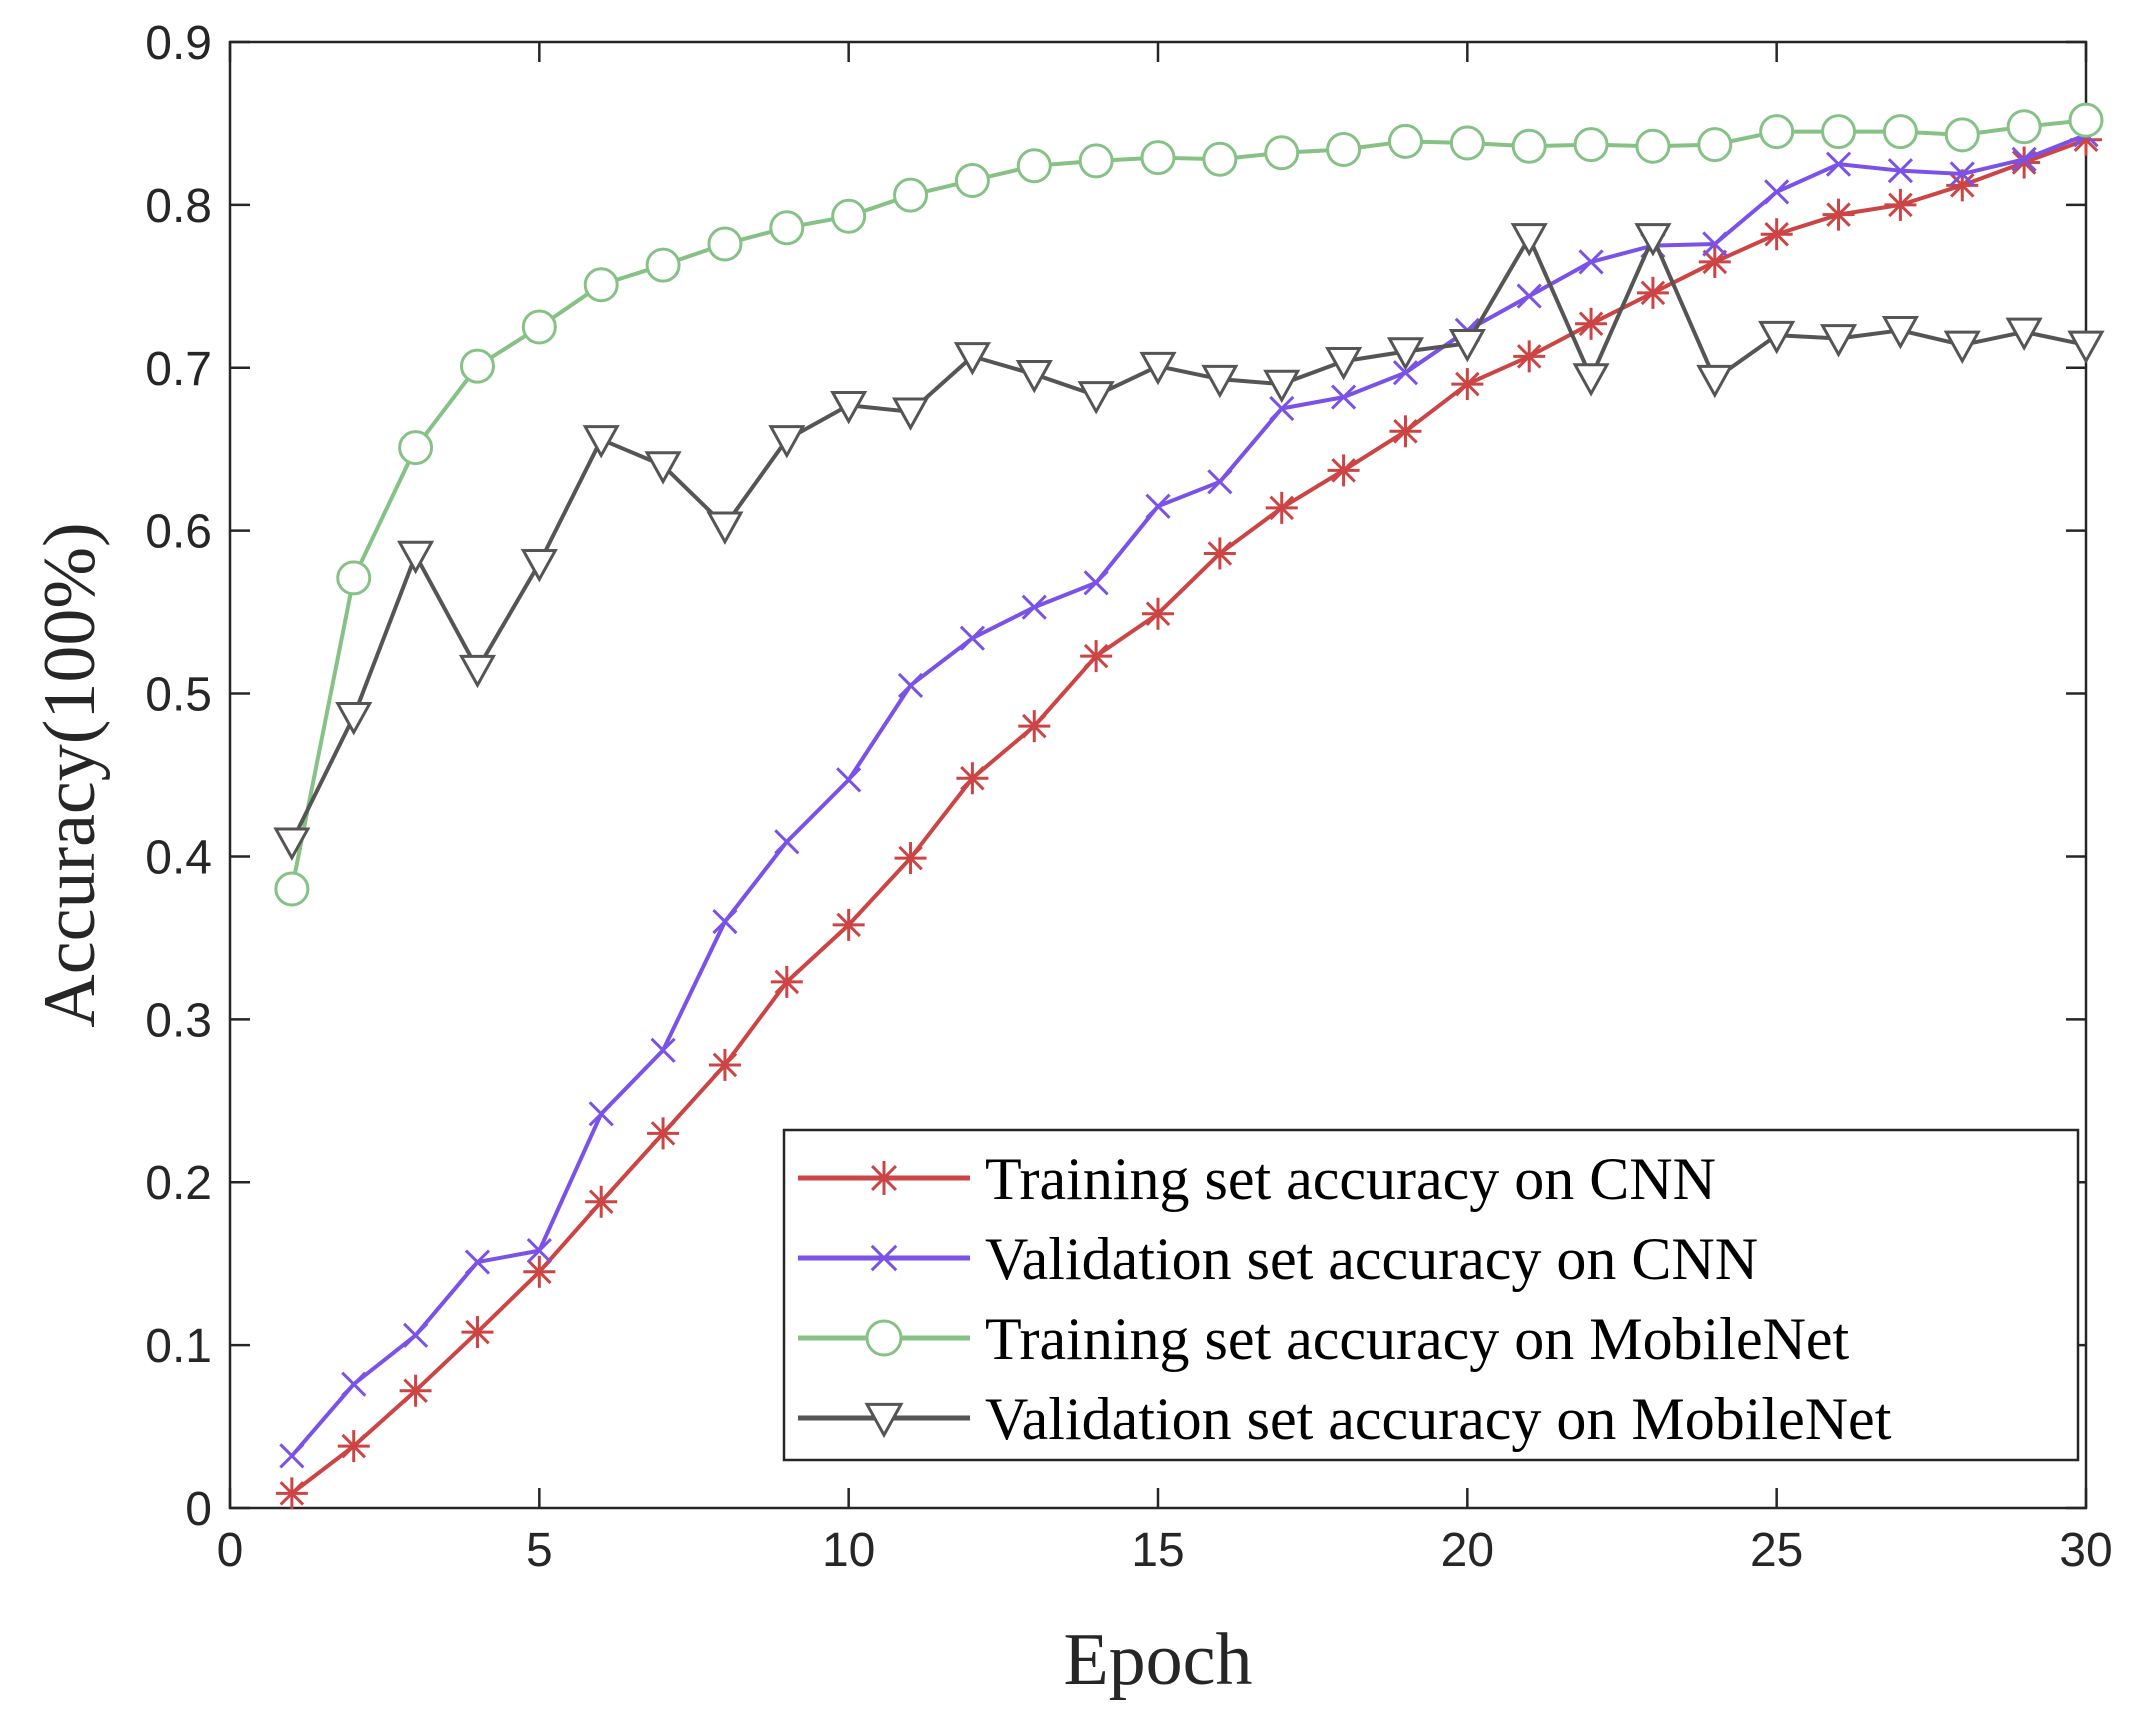 The image size is (2144, 1726). I want to click on y-tick-label: 0.6, so click(178, 532).